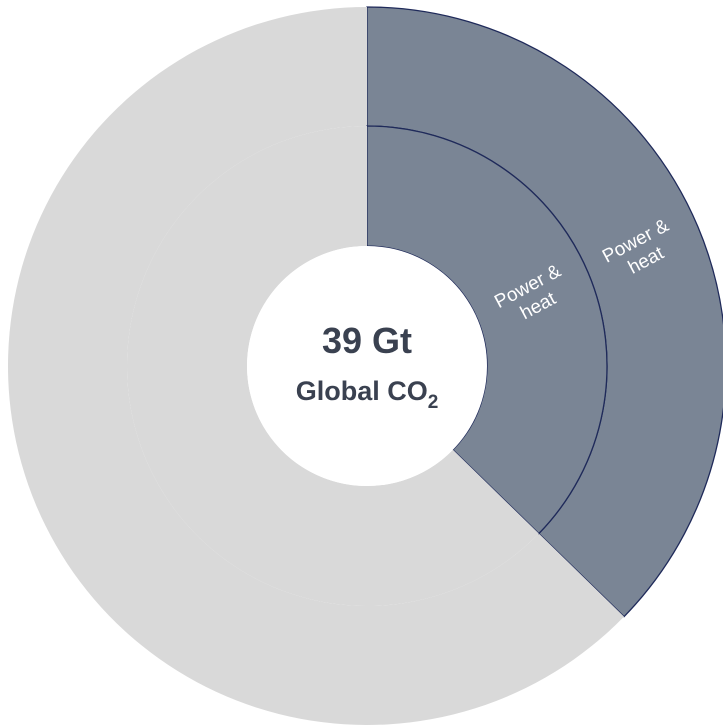 The image size is (723, 725). What do you see at coordinates (367, 340) in the screenshot?
I see `center-value: 39 Gt` at bounding box center [367, 340].